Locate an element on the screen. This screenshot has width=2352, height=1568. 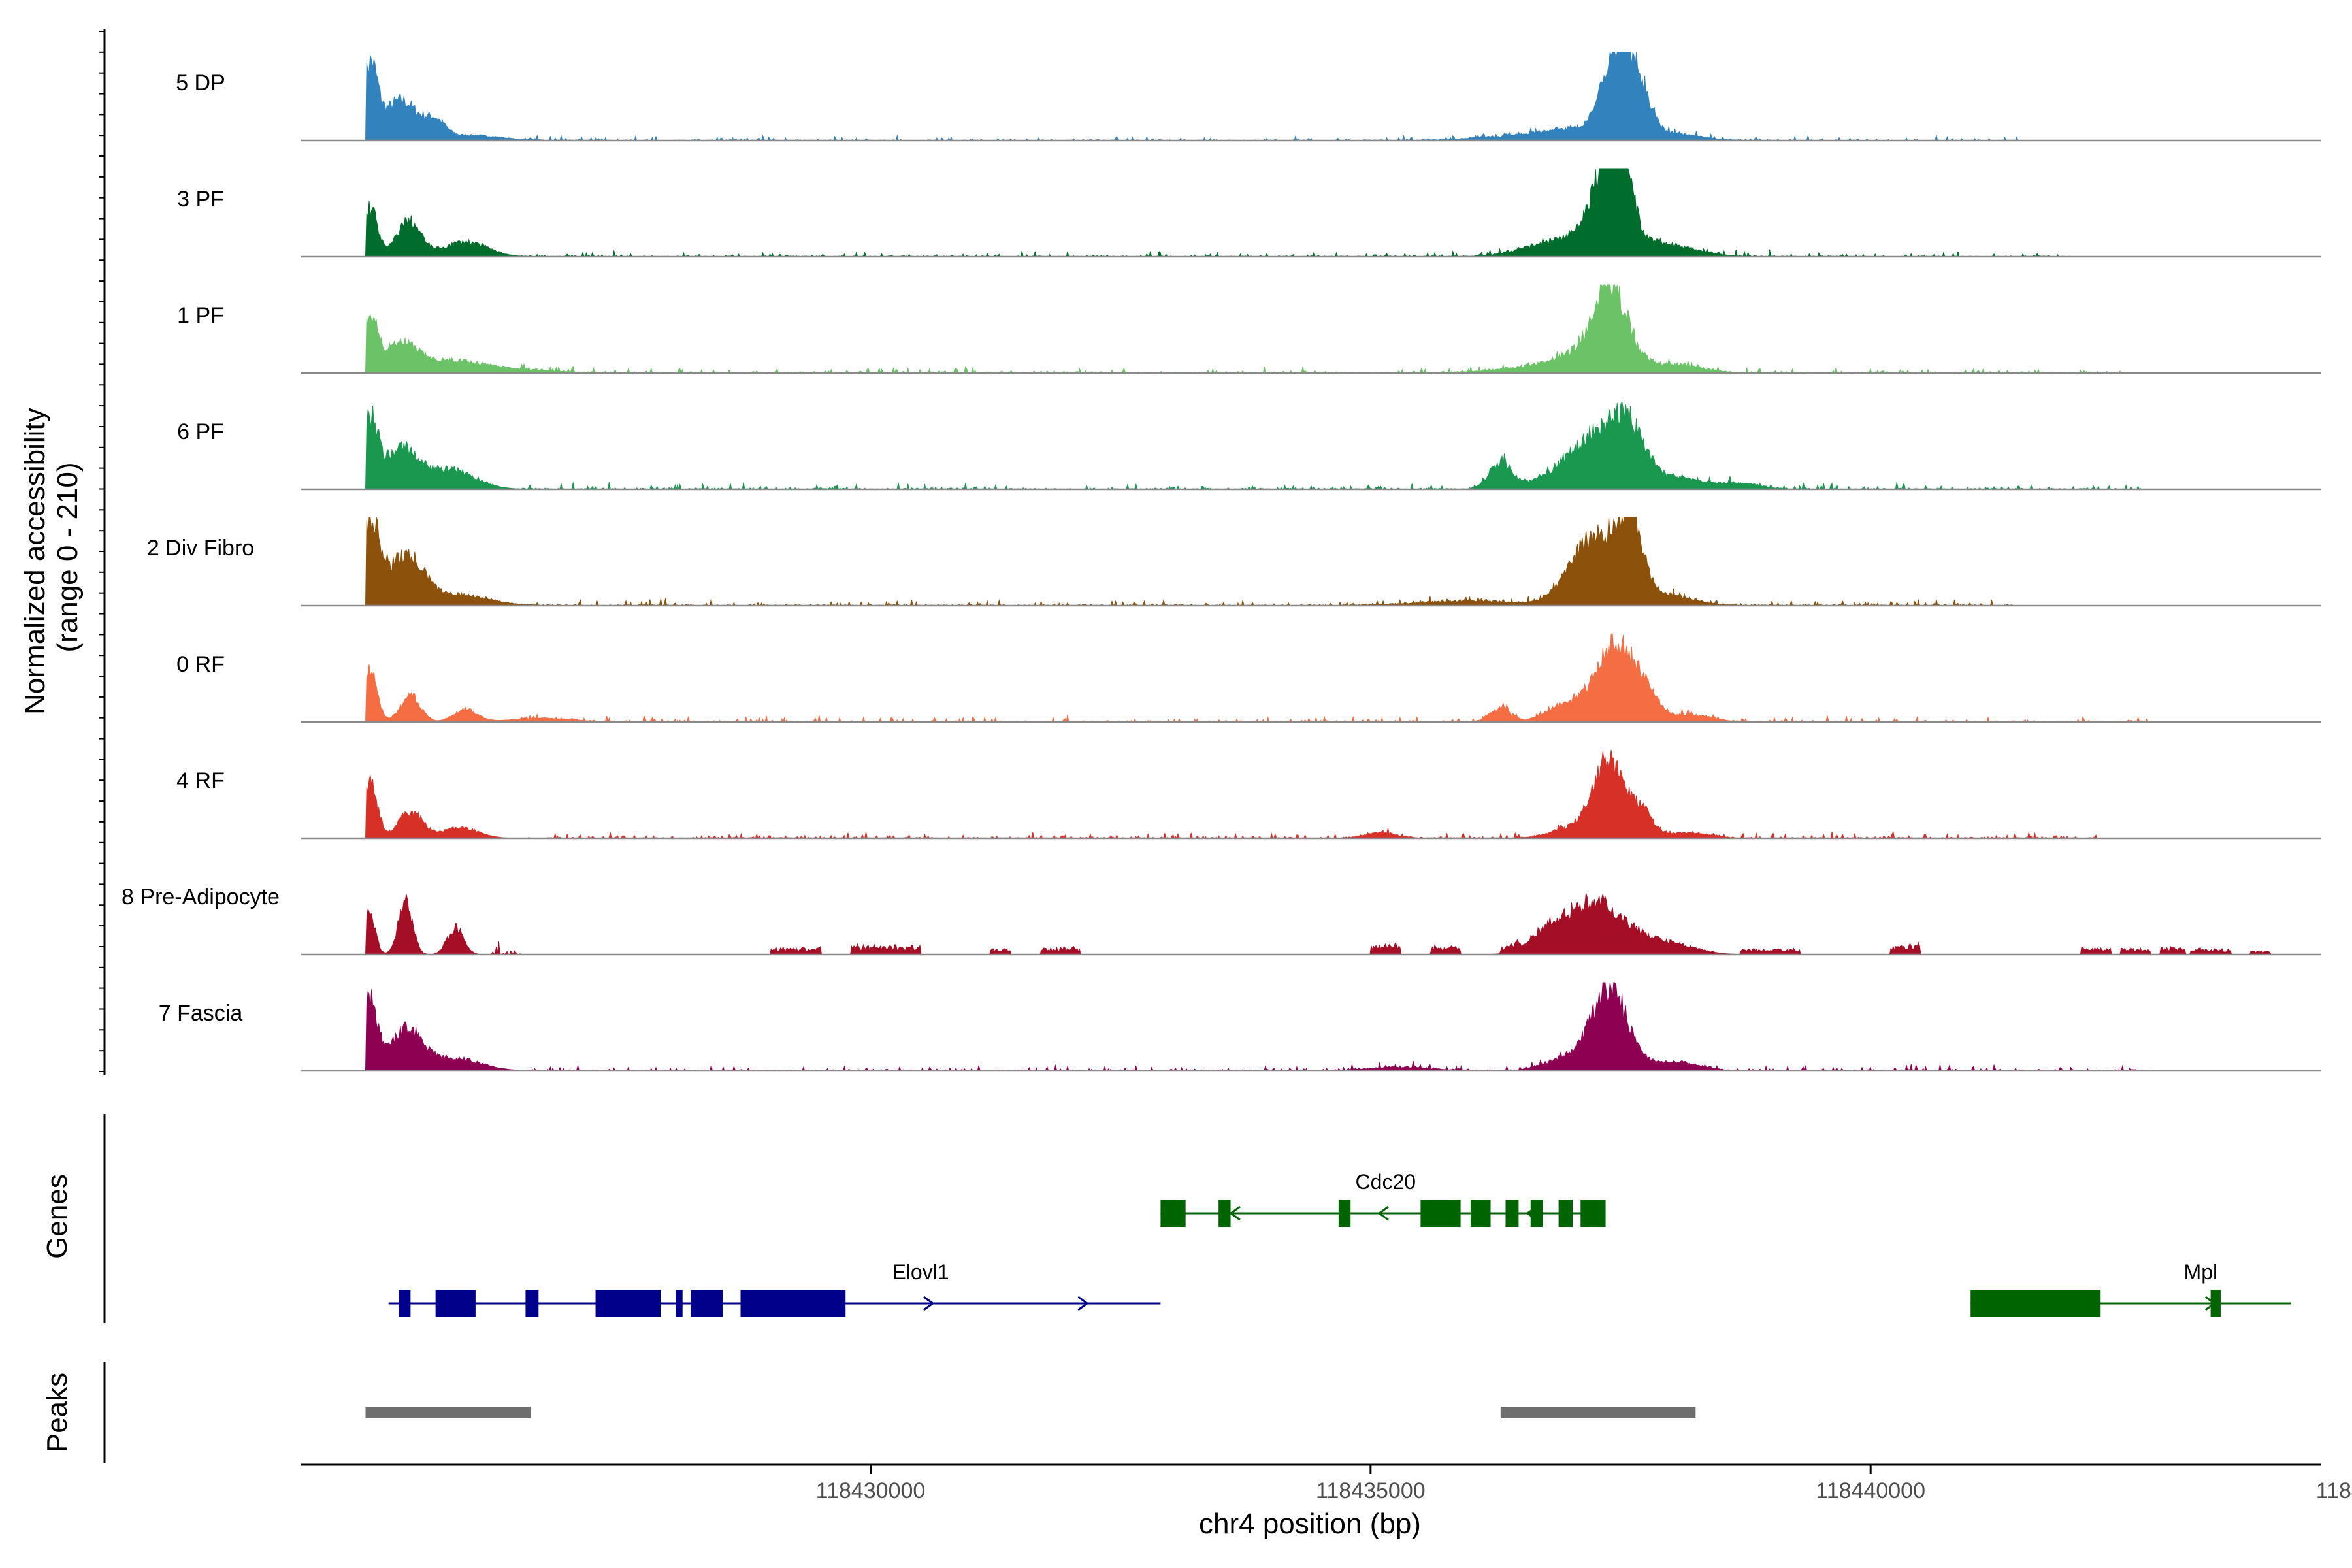
track-3-pf: 3 PF is located at coordinates (1249, 213).